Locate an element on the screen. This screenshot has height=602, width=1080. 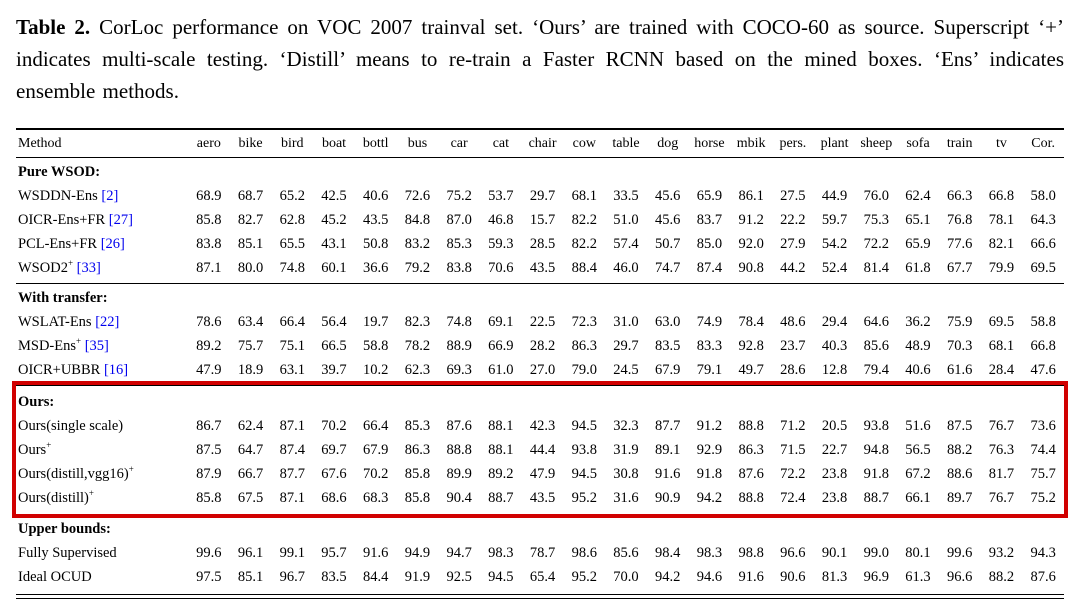
score-cell: 83.8 is located at coordinates (209, 243).